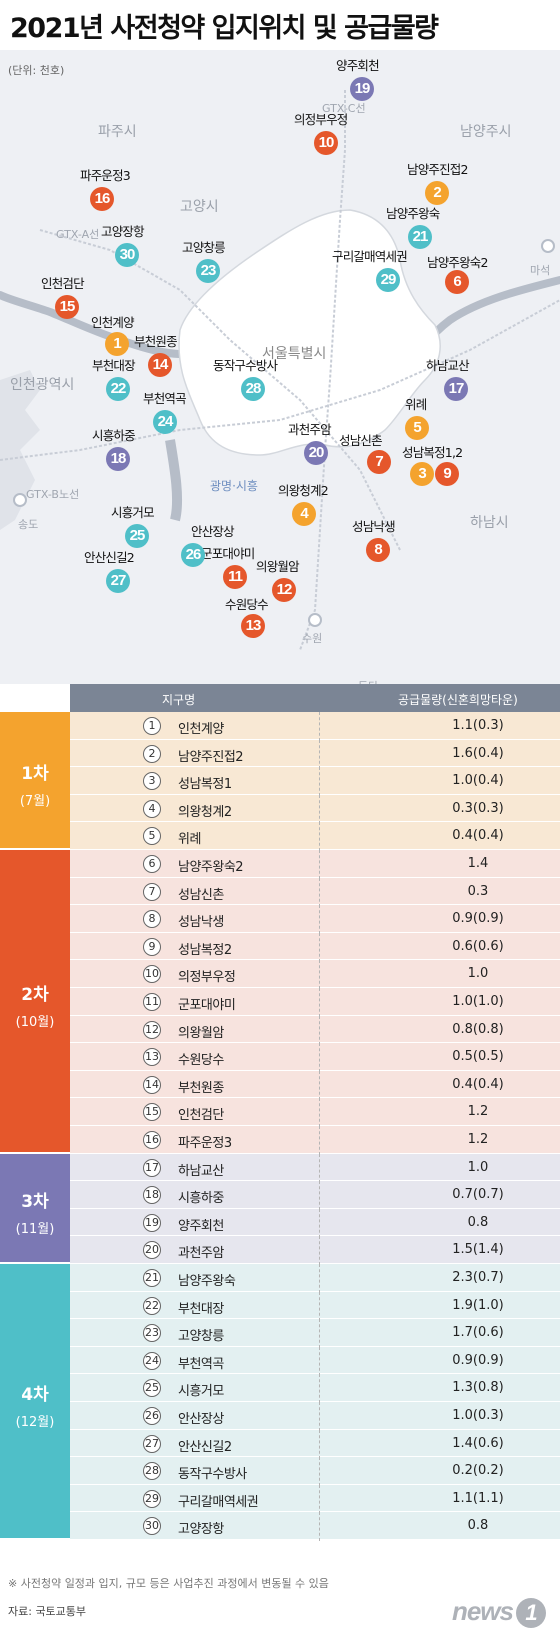  I want to click on supply-amount: 1.1(0.3), so click(478, 725).